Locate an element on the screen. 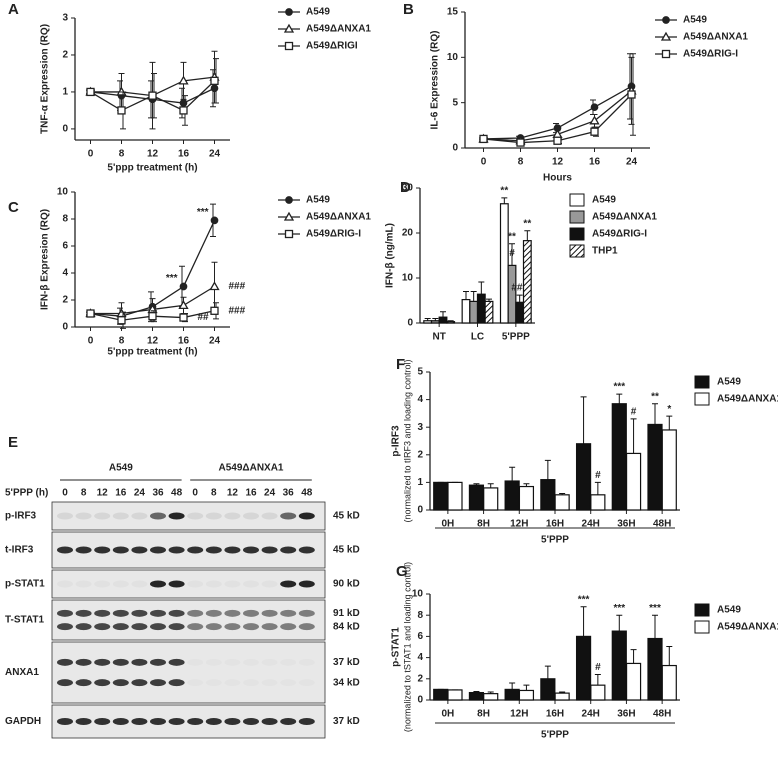  y-tick-label: 5 is located at coordinates (420, 372).